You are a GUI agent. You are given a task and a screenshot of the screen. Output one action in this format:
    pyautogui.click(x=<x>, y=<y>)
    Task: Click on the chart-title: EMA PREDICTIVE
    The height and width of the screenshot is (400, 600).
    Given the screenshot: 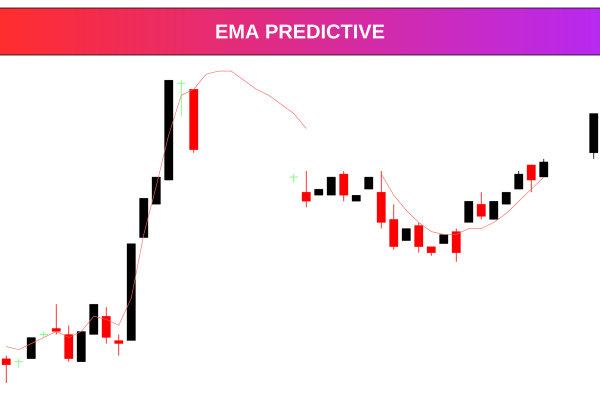 What is the action you would take?
    pyautogui.click(x=300, y=31)
    